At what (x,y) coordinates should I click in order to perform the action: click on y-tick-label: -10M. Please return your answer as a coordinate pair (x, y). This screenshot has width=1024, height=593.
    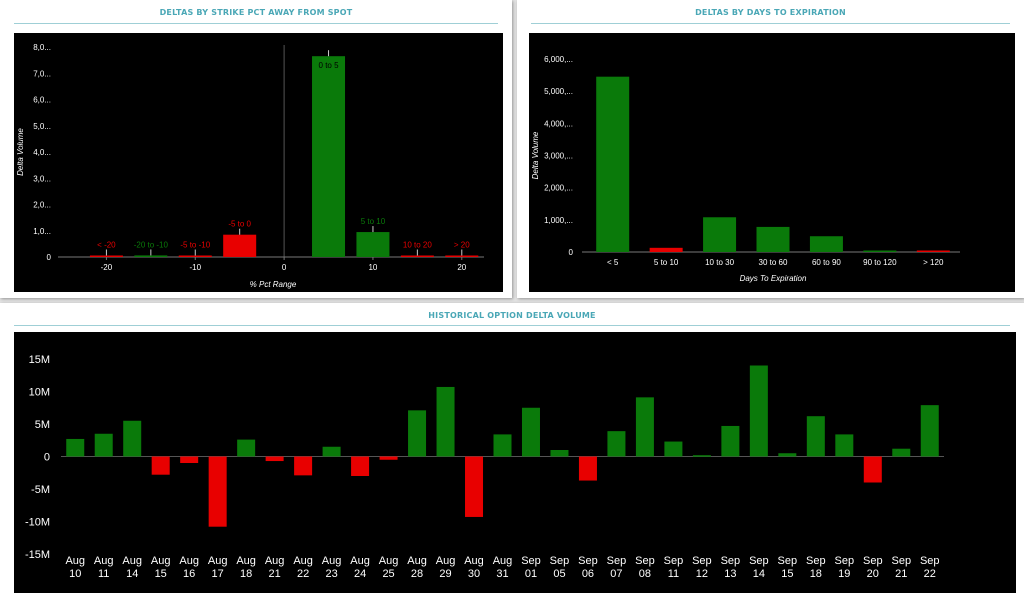
    Looking at the image, I should click on (37, 523).